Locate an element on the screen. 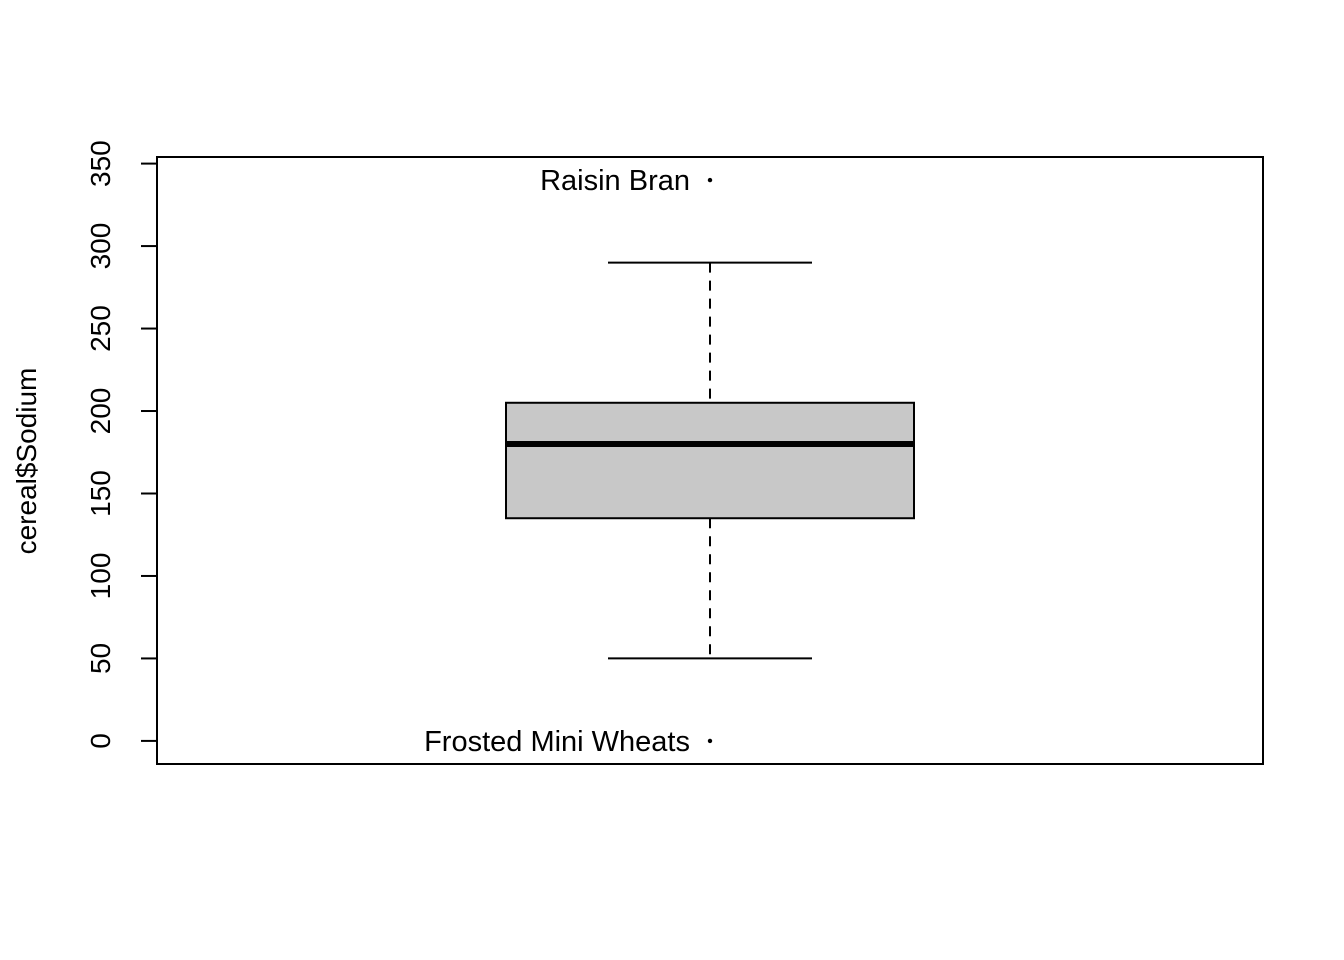 This screenshot has height=960, width=1344. outlier-label: Frosted Mini Wheats is located at coordinates (557, 742).